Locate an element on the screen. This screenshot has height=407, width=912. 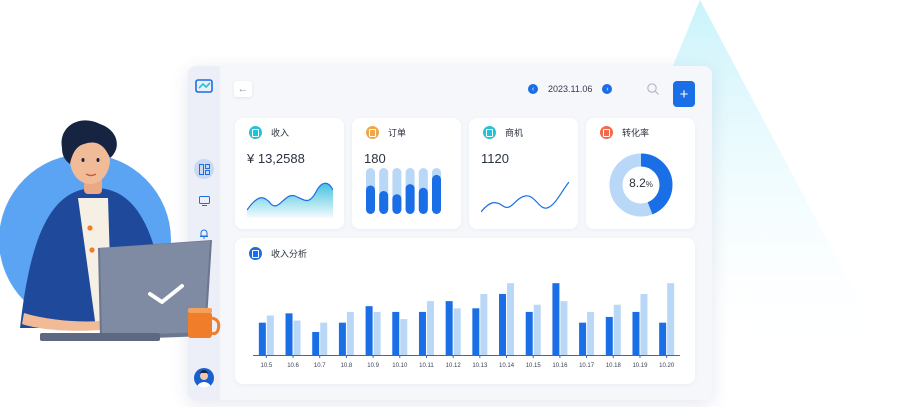
revenue-sparkline is located at coordinates (290, 200).